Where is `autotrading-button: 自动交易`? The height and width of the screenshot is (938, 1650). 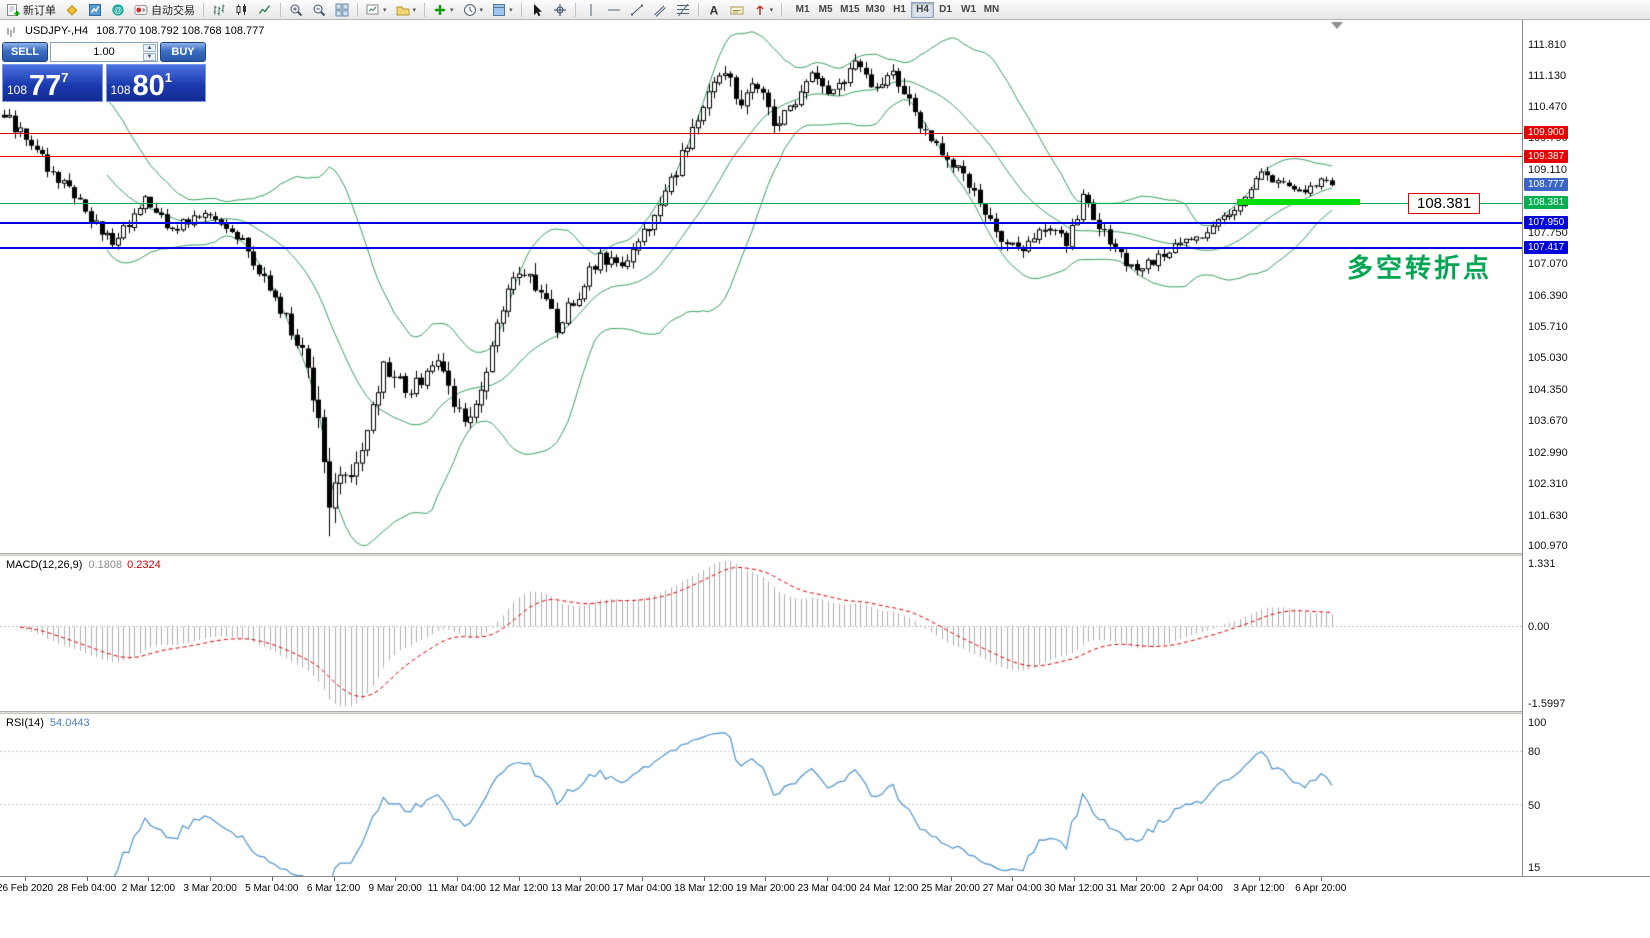 autotrading-button: 自动交易 is located at coordinates (164, 10).